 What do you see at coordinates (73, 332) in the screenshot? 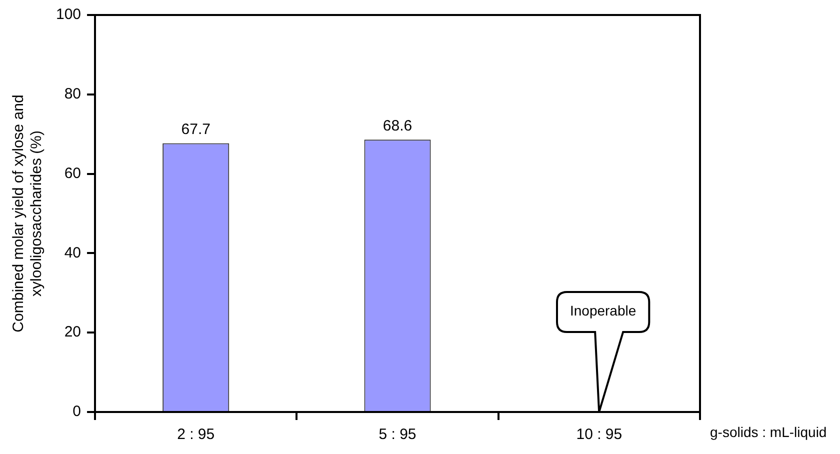
I see `y-tick-label: 20` at bounding box center [73, 332].